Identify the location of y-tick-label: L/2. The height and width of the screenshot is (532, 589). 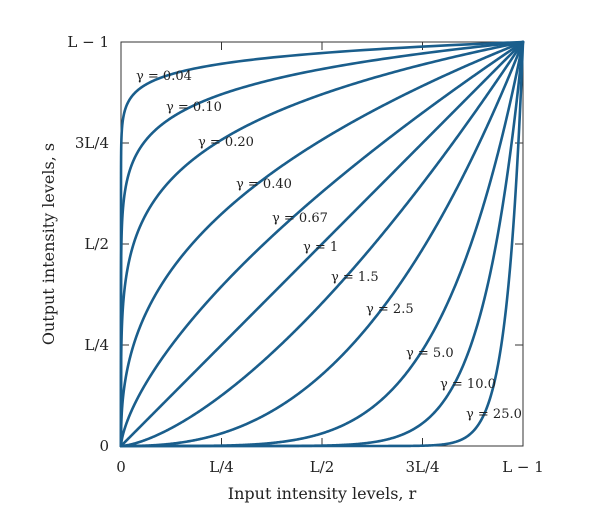
(96, 244).